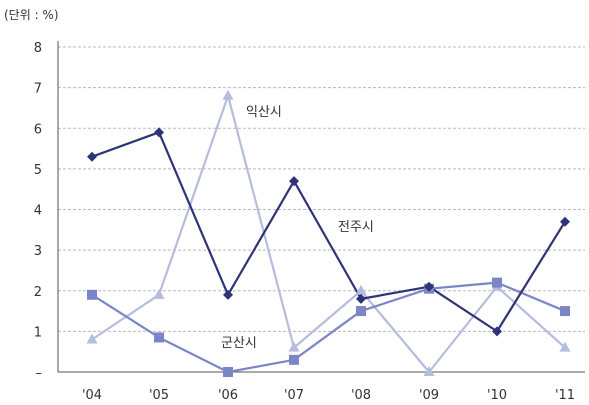 Image resolution: width=589 pixels, height=405 pixels. Describe the element at coordinates (356, 227) in the screenshot. I see `series-label: 전주시` at that location.